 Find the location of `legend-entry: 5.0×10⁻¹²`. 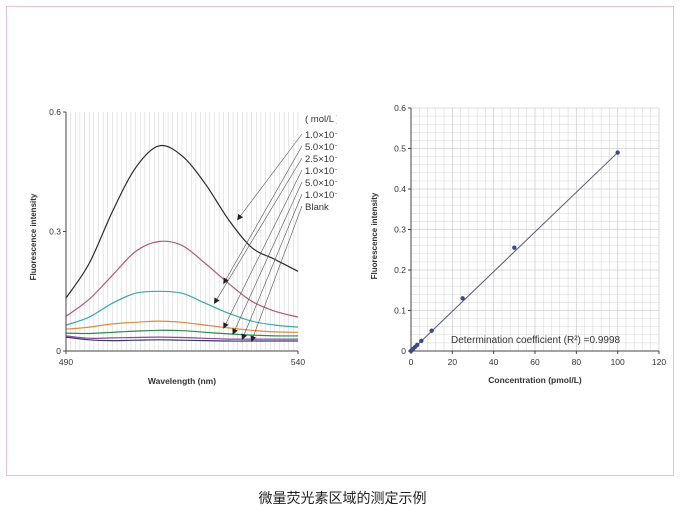

legend-entry: 5.0×10⁻¹² is located at coordinates (321, 183).